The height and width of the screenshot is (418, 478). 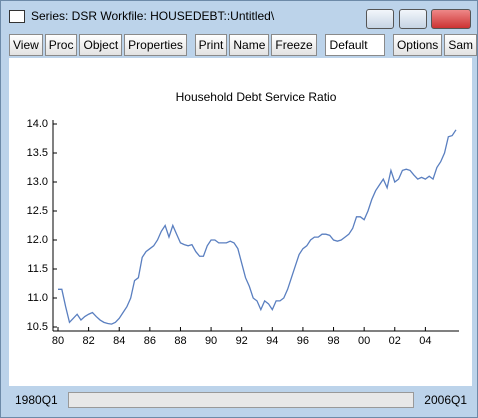 What do you see at coordinates (333, 341) in the screenshot?
I see `x-tick-label: 98` at bounding box center [333, 341].